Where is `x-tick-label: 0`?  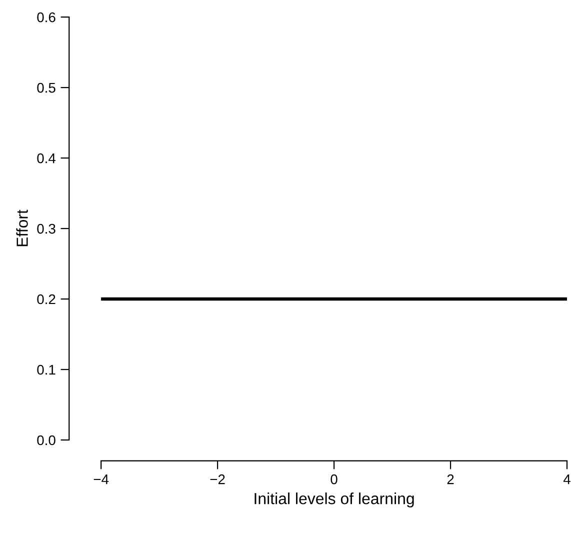 x-tick-label: 0 is located at coordinates (334, 479).